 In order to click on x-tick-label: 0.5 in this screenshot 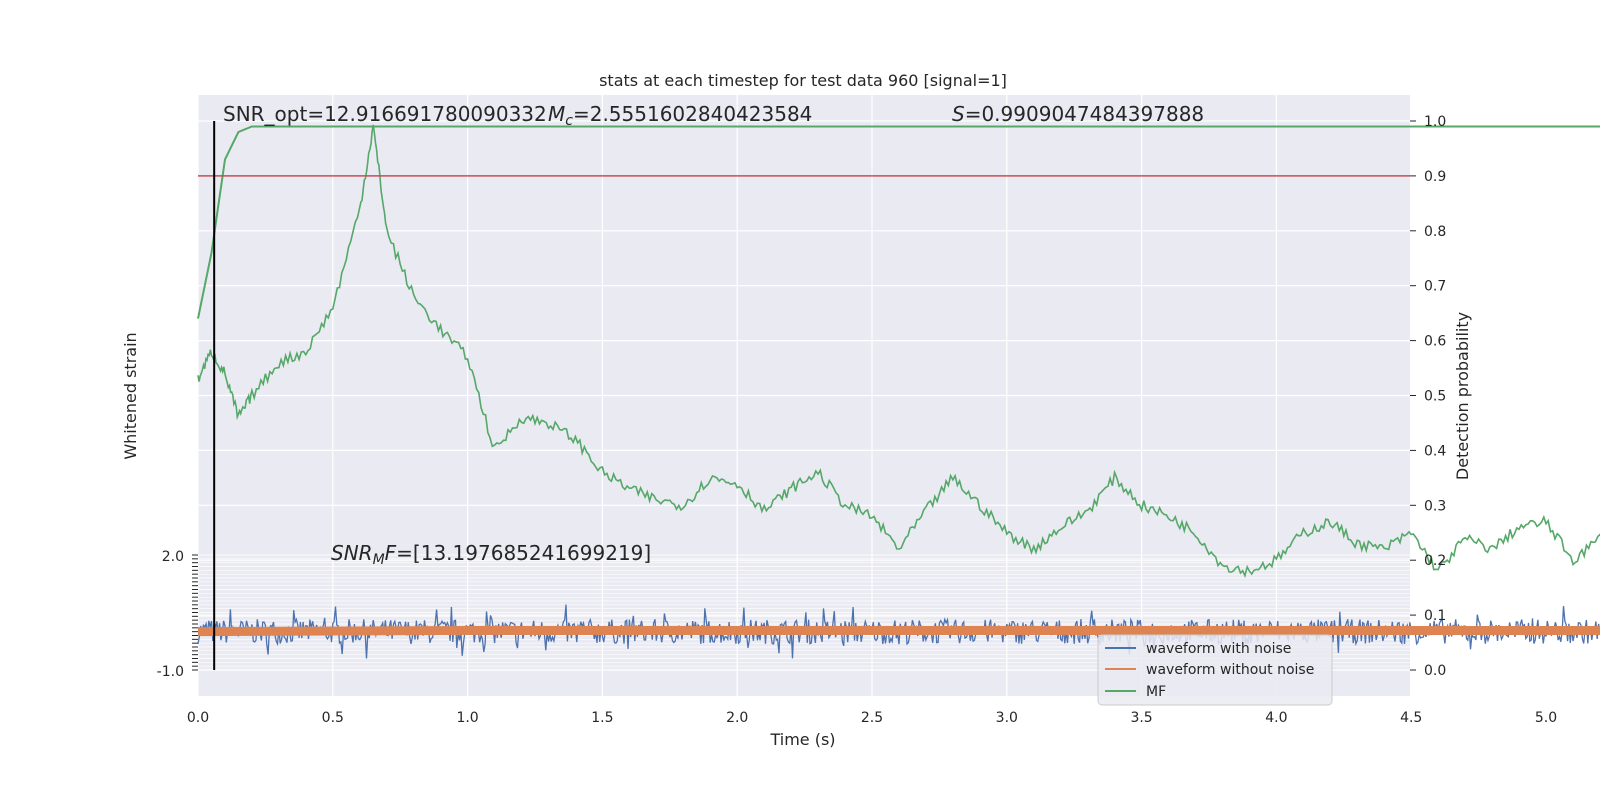, I will do `click(333, 718)`.